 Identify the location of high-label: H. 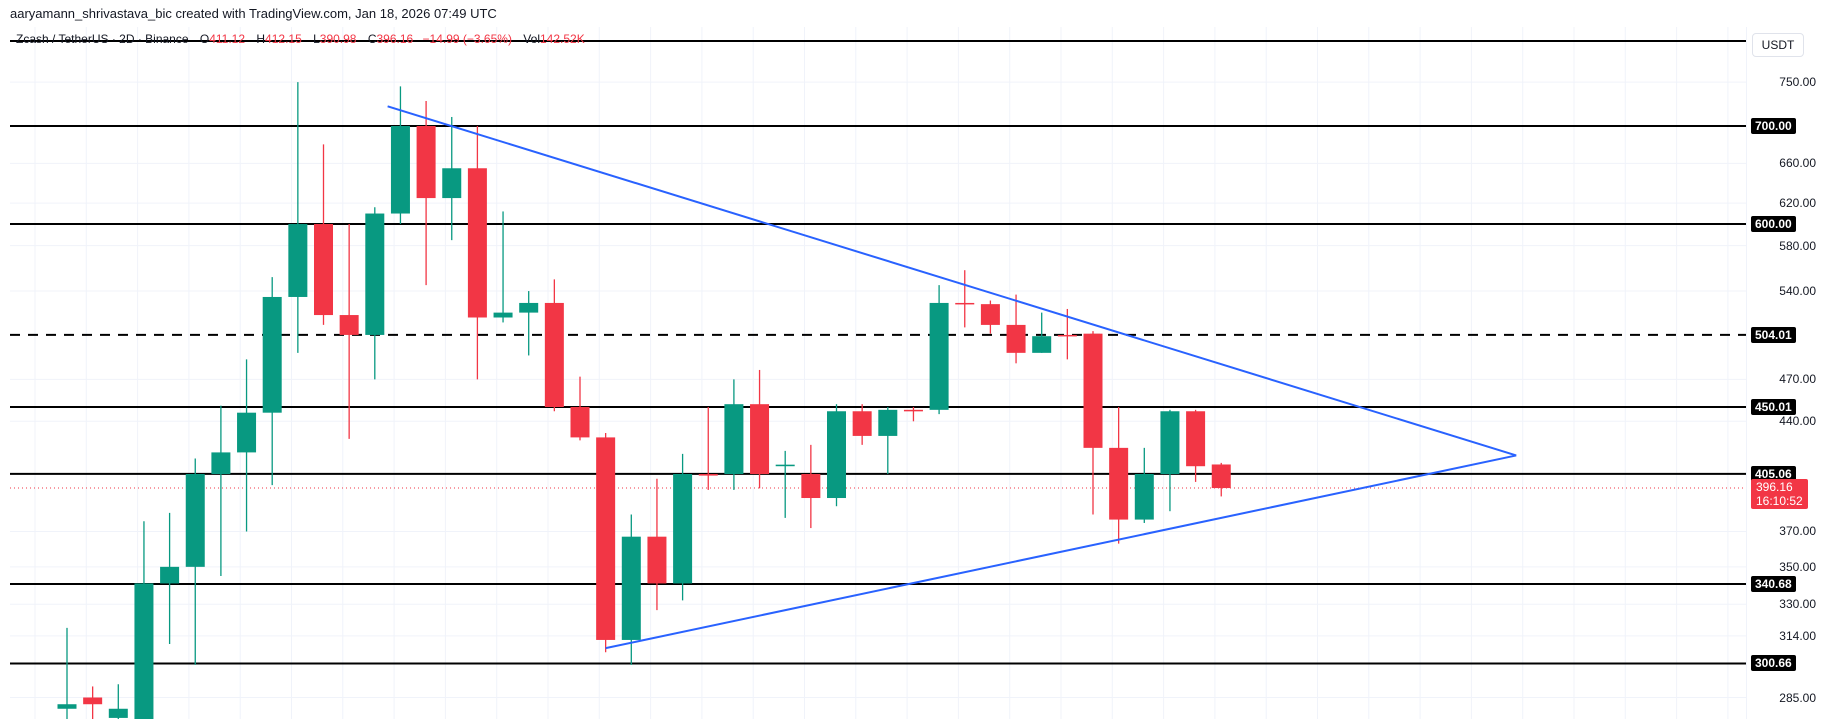
(261, 39).